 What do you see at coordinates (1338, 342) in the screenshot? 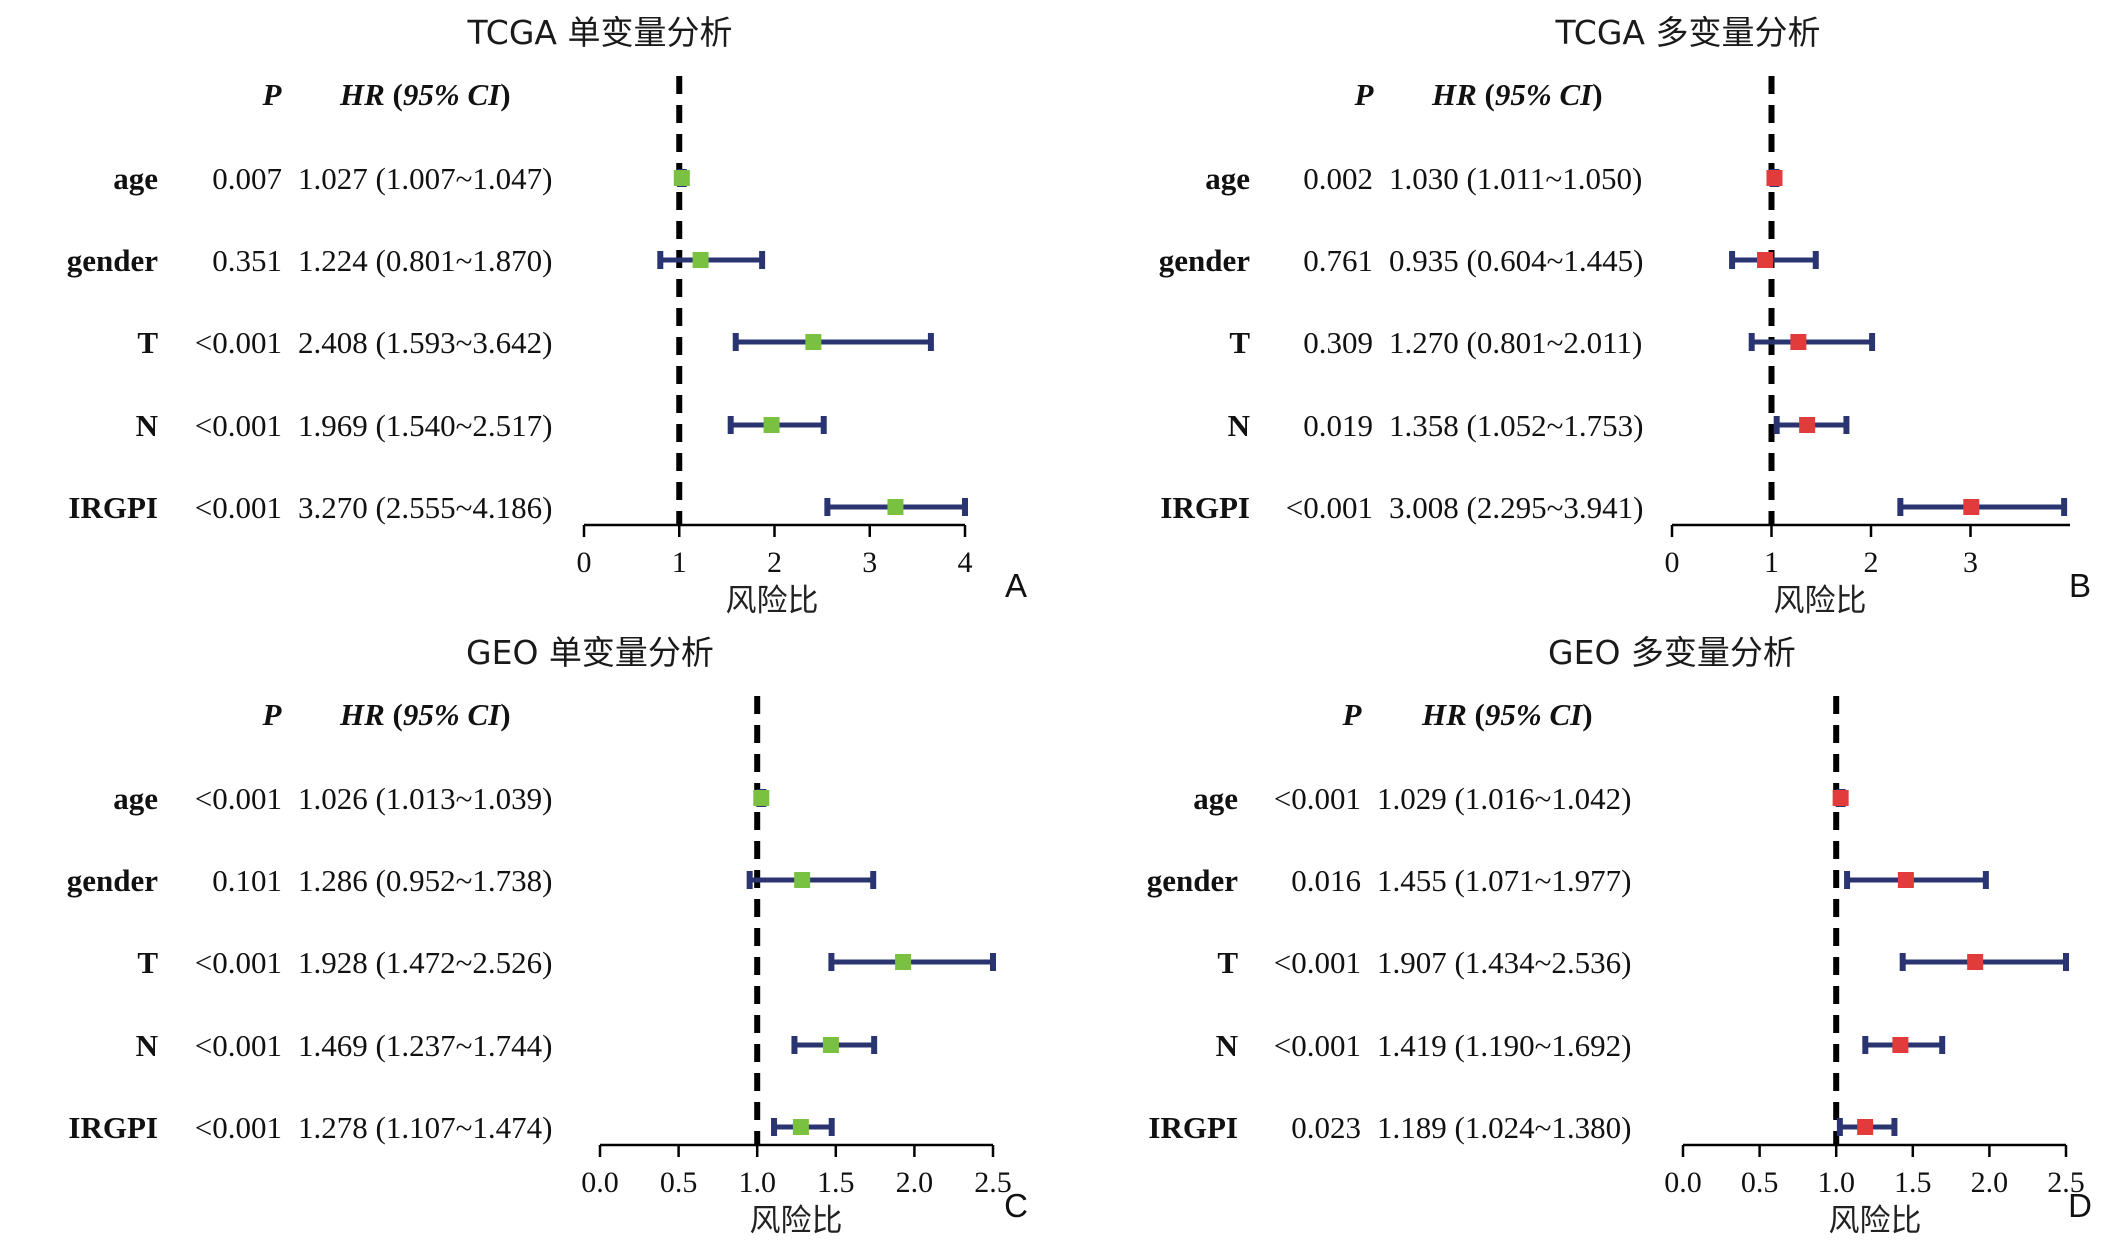
I see `row-p-value: 0.309` at bounding box center [1338, 342].